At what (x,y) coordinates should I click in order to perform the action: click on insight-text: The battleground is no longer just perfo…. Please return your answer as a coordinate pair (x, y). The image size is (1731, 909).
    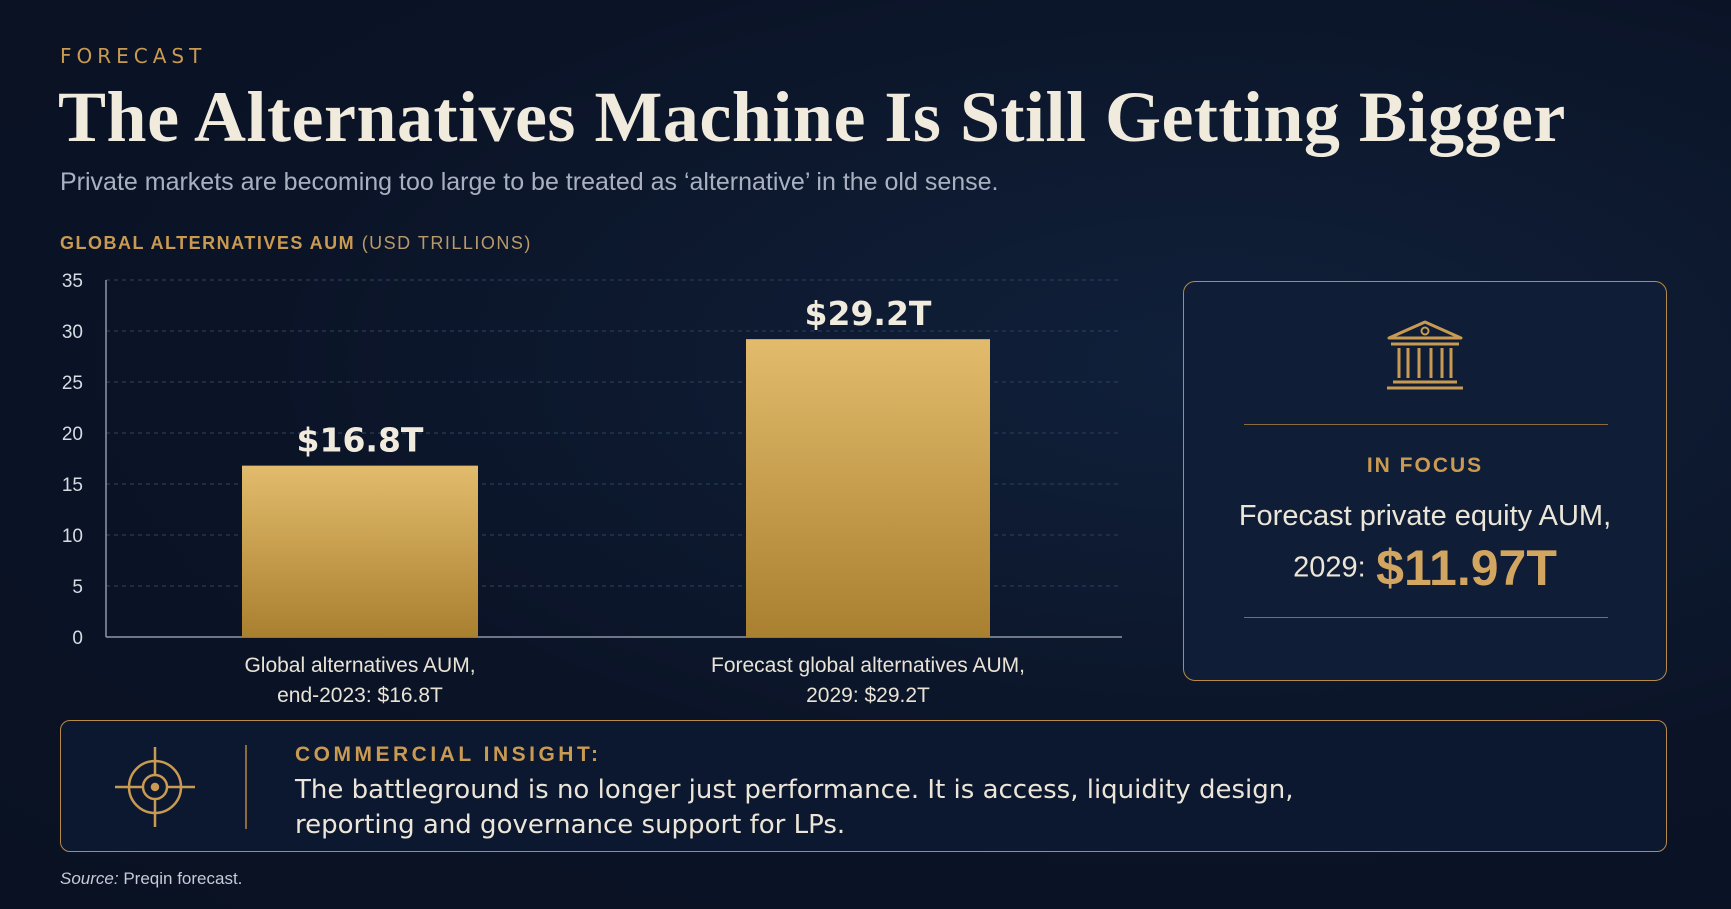
    Looking at the image, I should click on (845, 808).